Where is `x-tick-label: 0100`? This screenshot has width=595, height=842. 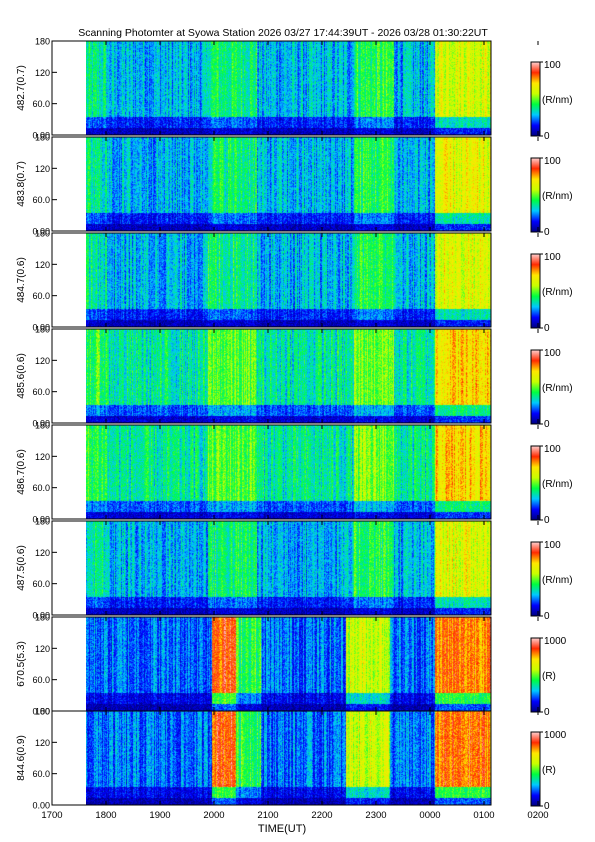 x-tick-label: 0100 is located at coordinates (483, 815).